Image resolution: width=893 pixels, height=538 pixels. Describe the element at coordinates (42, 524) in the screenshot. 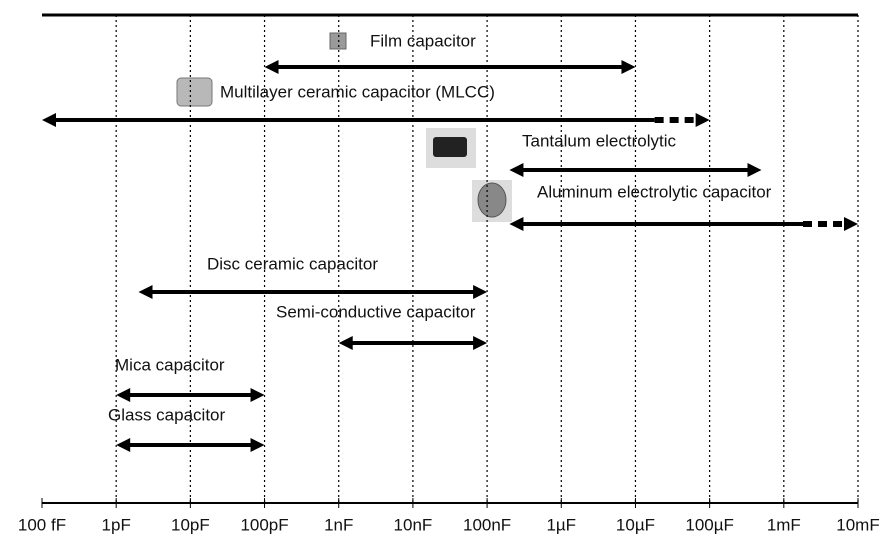

I see `x-tick-label: 100 fF` at that location.